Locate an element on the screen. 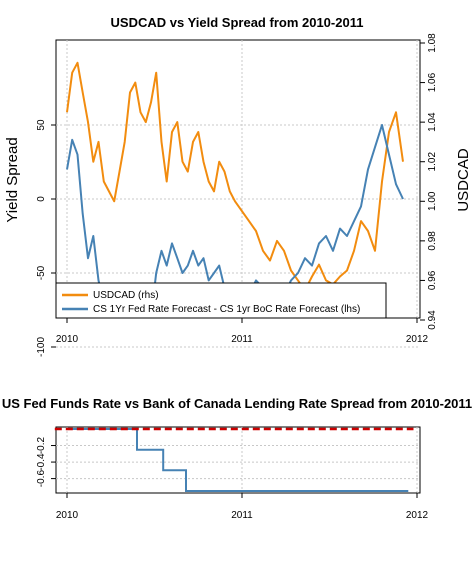  bottom-plot-frame is located at coordinates (238, 460).